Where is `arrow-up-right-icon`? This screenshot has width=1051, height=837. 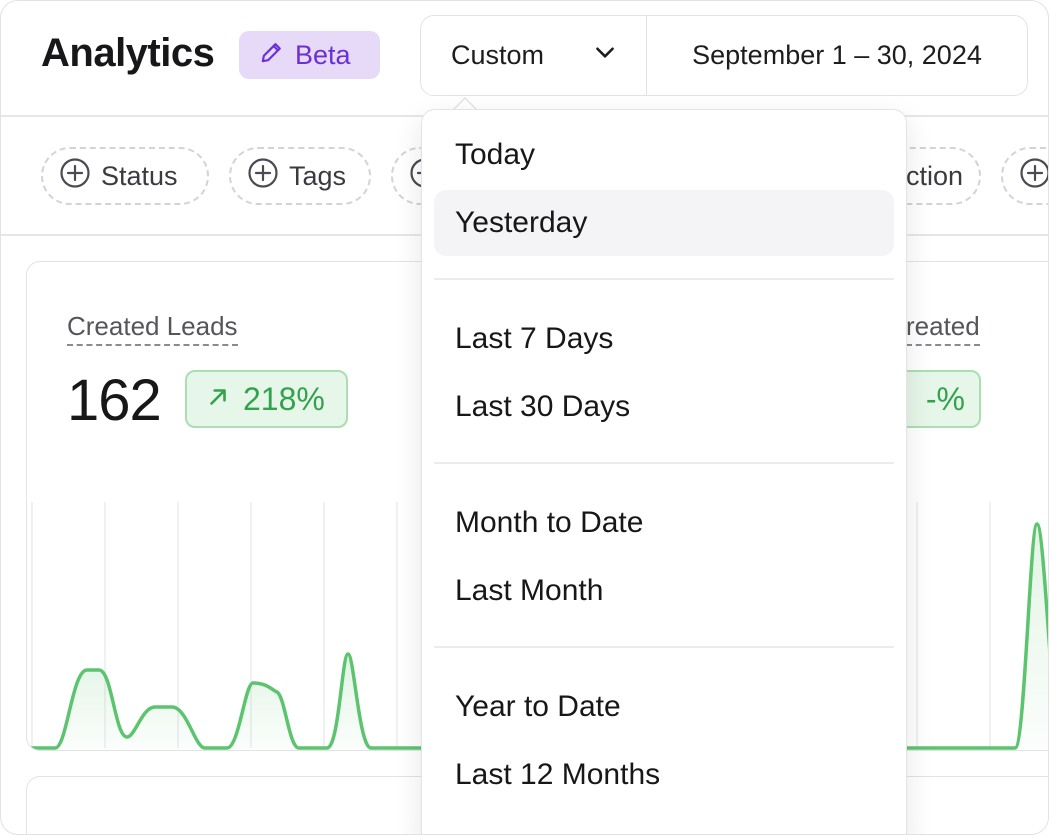
arrow-up-right-icon is located at coordinates (218, 399).